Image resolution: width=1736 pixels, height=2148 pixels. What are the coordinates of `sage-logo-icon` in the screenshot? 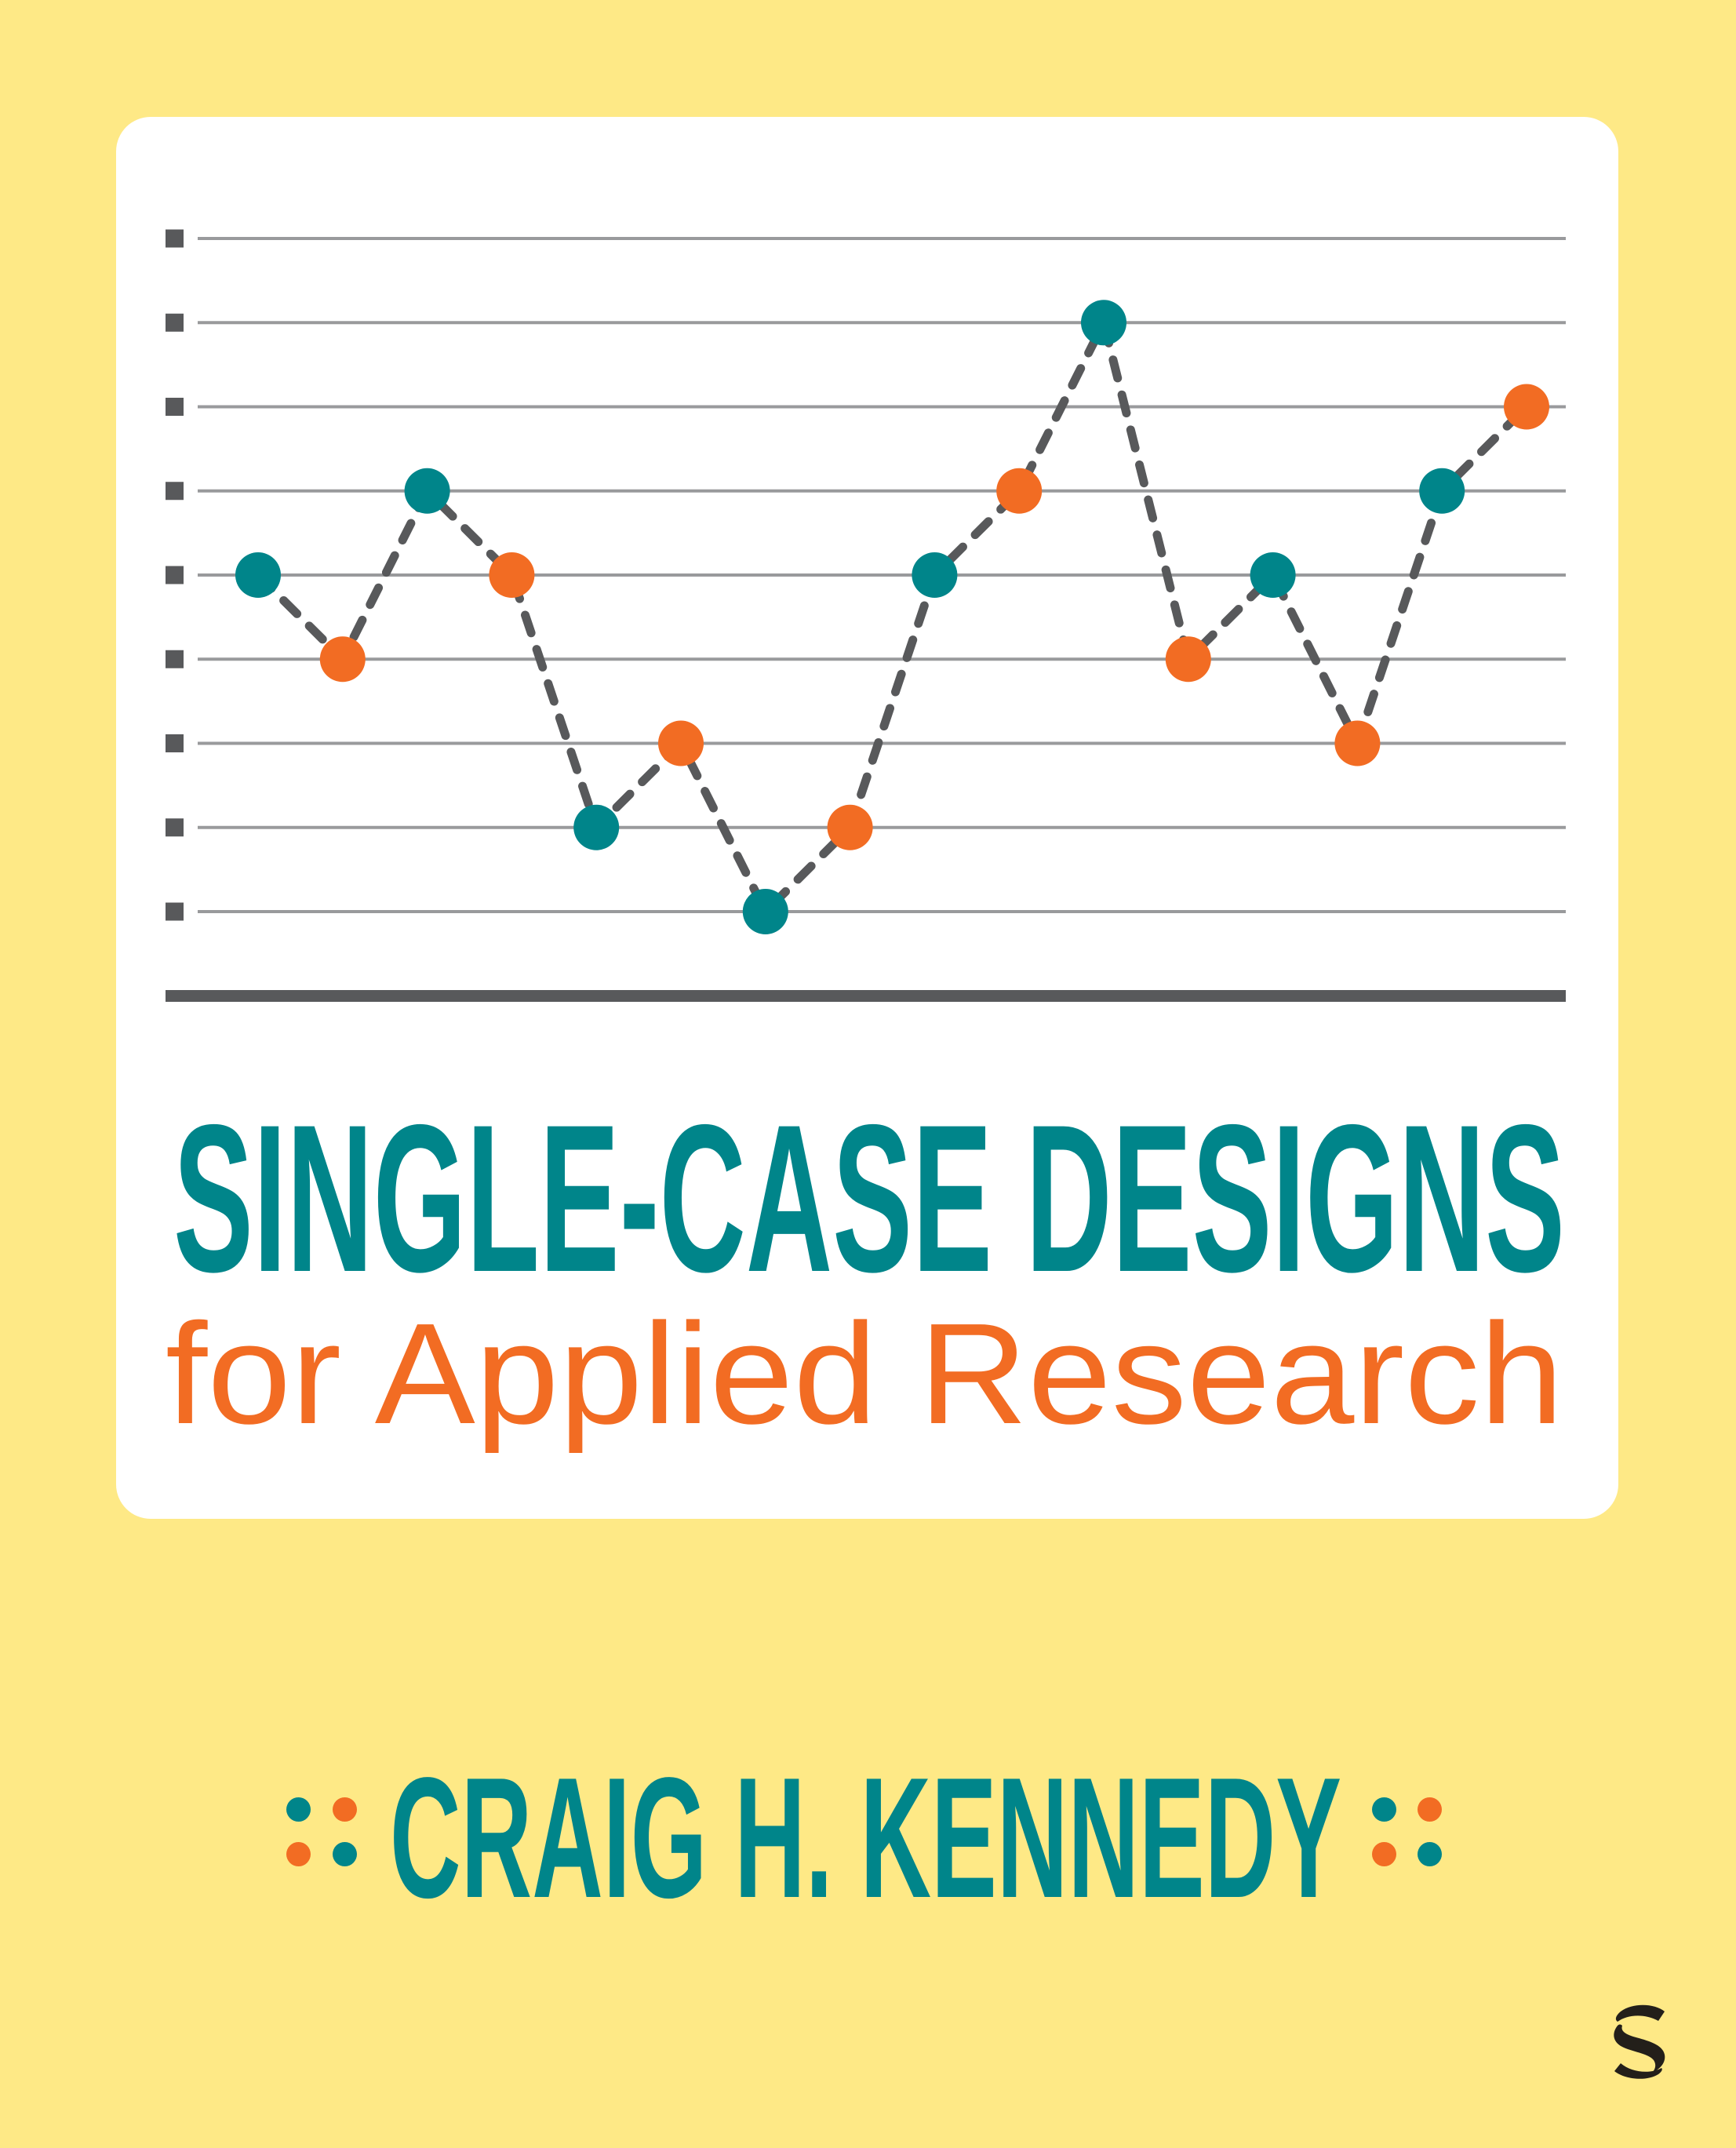 It's located at (1639, 2041).